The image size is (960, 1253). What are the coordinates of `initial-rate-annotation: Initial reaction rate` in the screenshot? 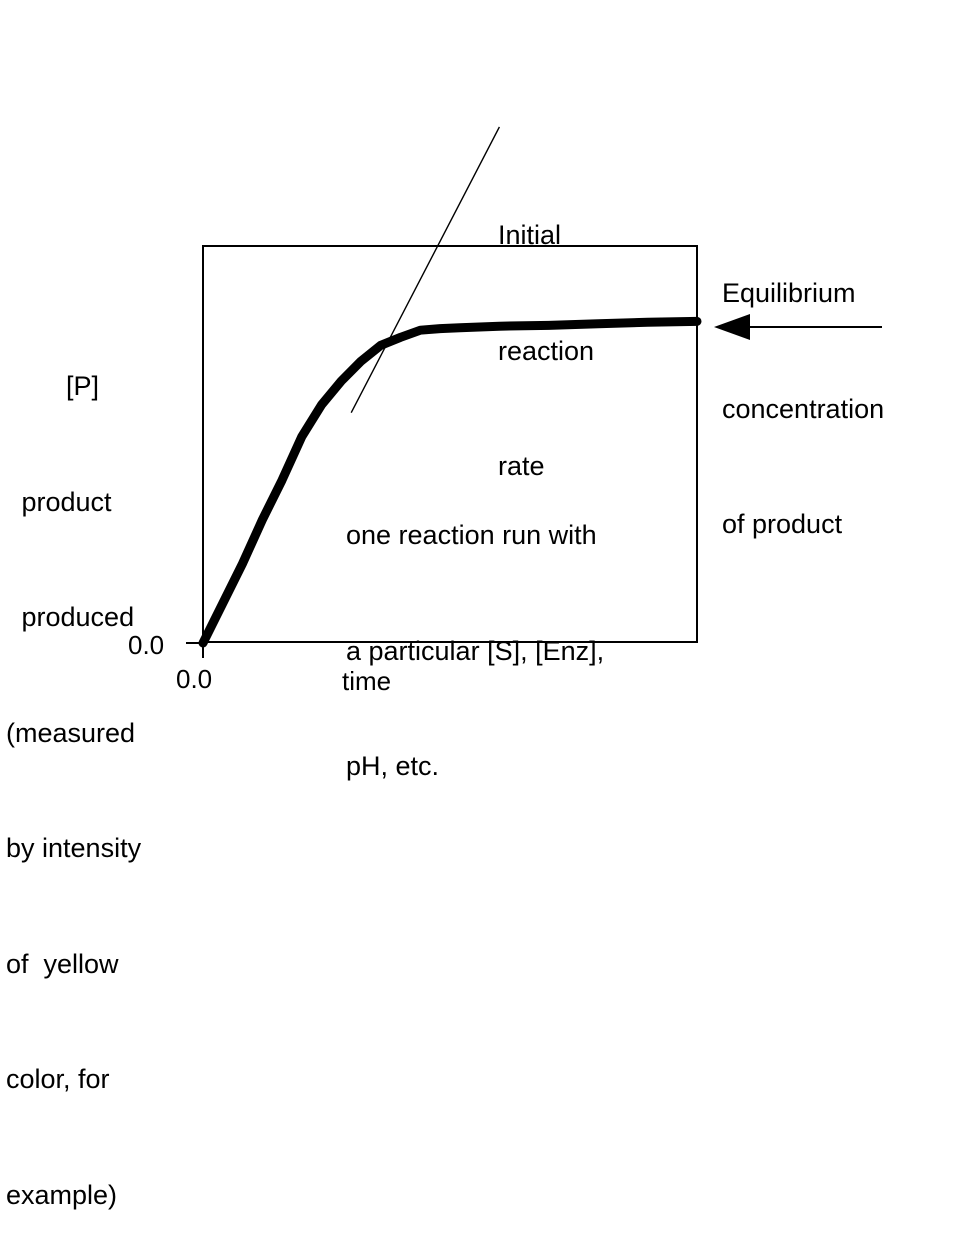 It's located at (546, 331).